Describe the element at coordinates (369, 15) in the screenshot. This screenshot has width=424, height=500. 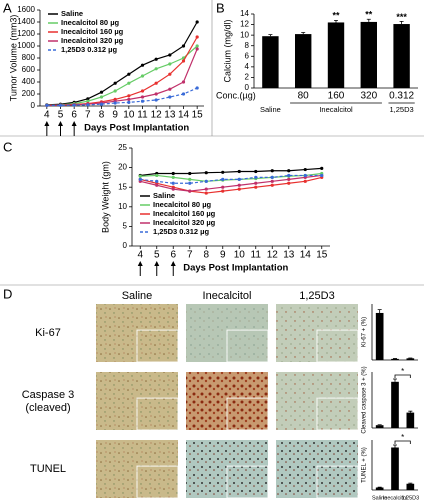
I see `significance-label: **` at that location.